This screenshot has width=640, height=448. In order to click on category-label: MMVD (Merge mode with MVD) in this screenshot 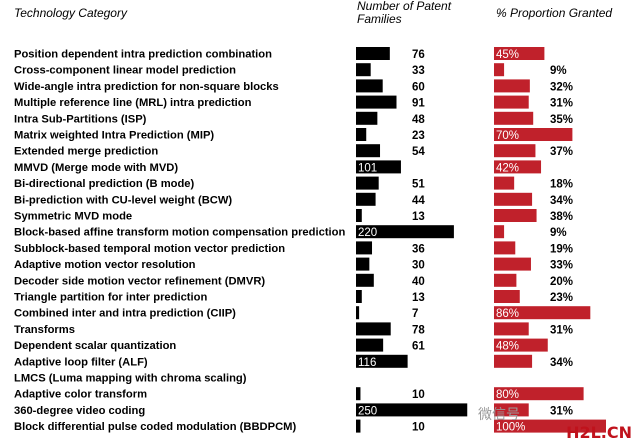, I will do `click(96, 168)`.